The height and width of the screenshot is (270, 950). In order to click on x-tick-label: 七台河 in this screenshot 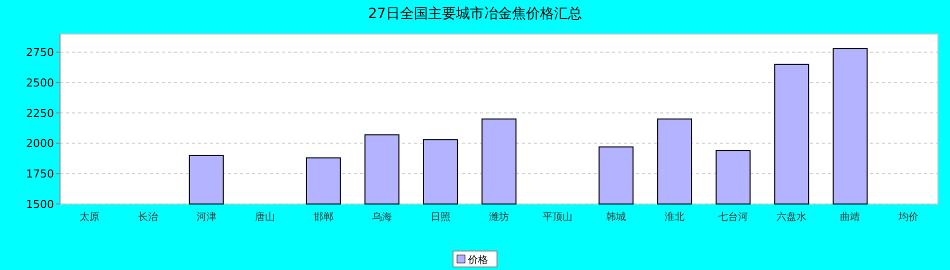, I will do `click(733, 217)`.